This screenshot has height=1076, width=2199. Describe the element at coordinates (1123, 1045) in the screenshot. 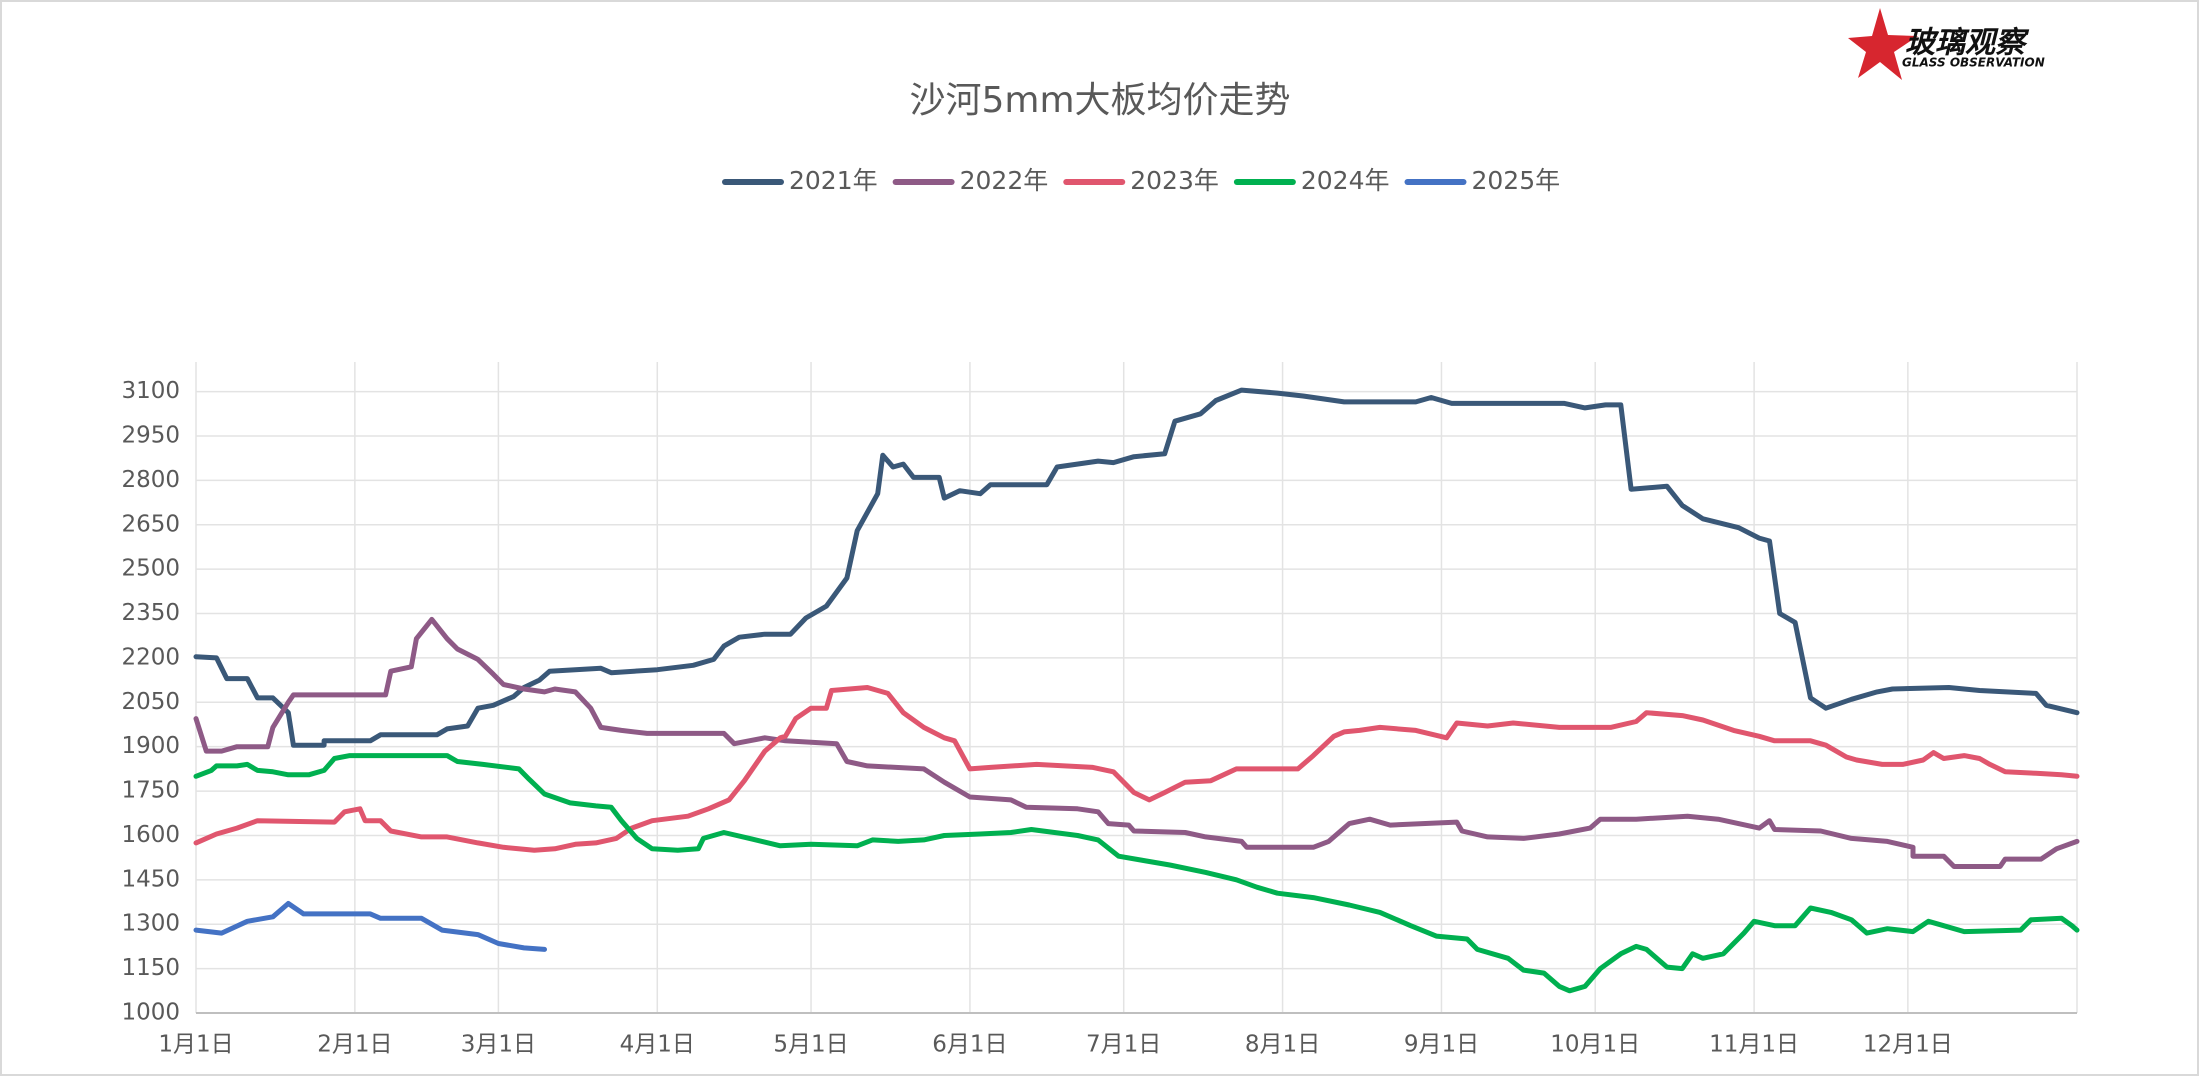

I see `x-tick-label: 7月1日` at that location.